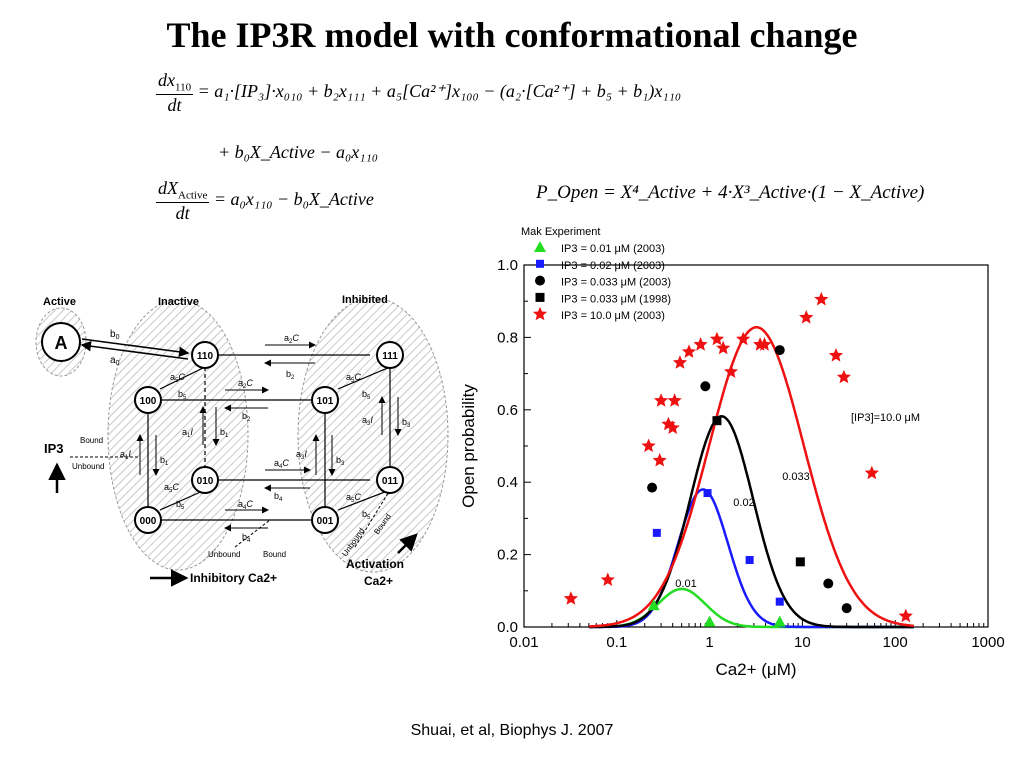  Describe the element at coordinates (987, 642) in the screenshot. I see `x-tick-label: 1000` at that location.